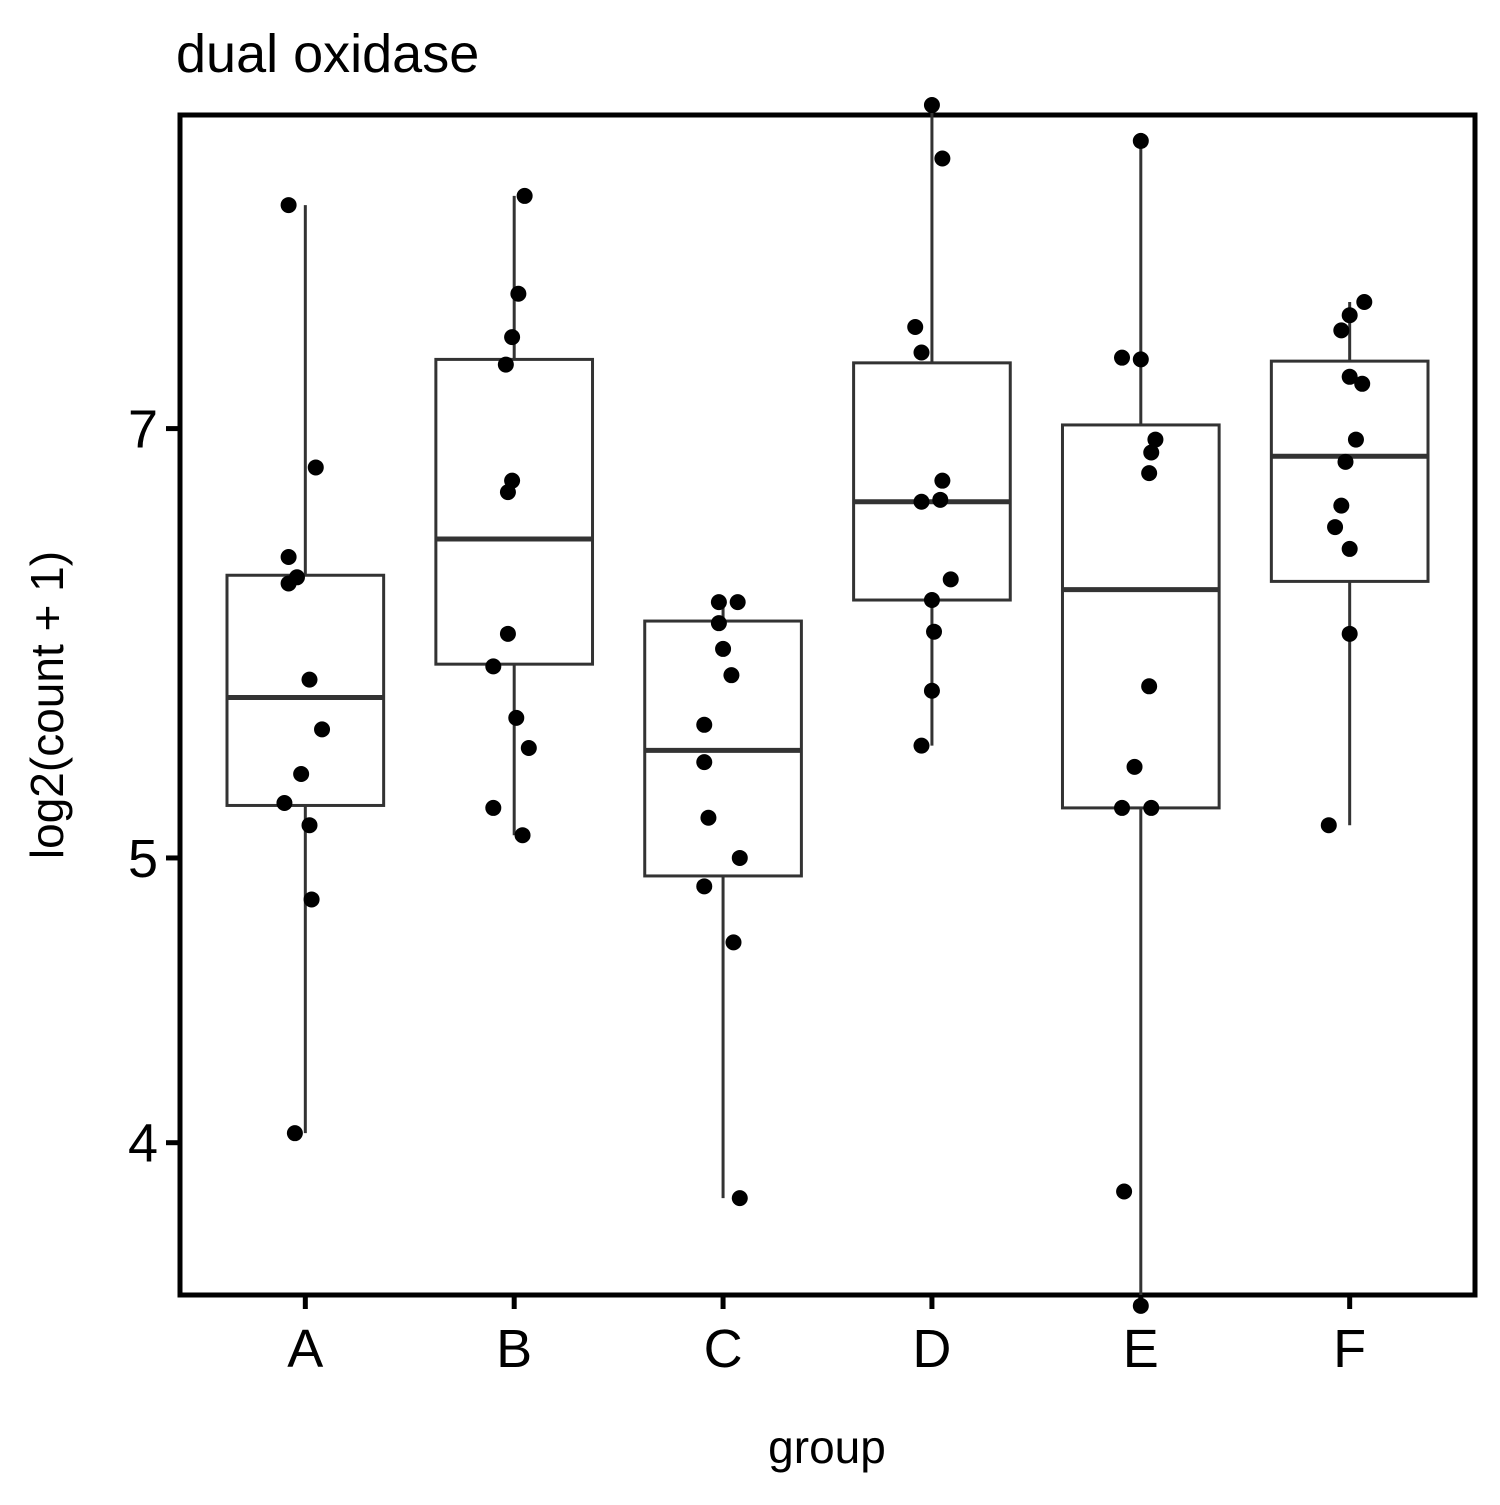 The width and height of the screenshot is (1500, 1505). I want to click on x-tick-label: B, so click(514, 1349).